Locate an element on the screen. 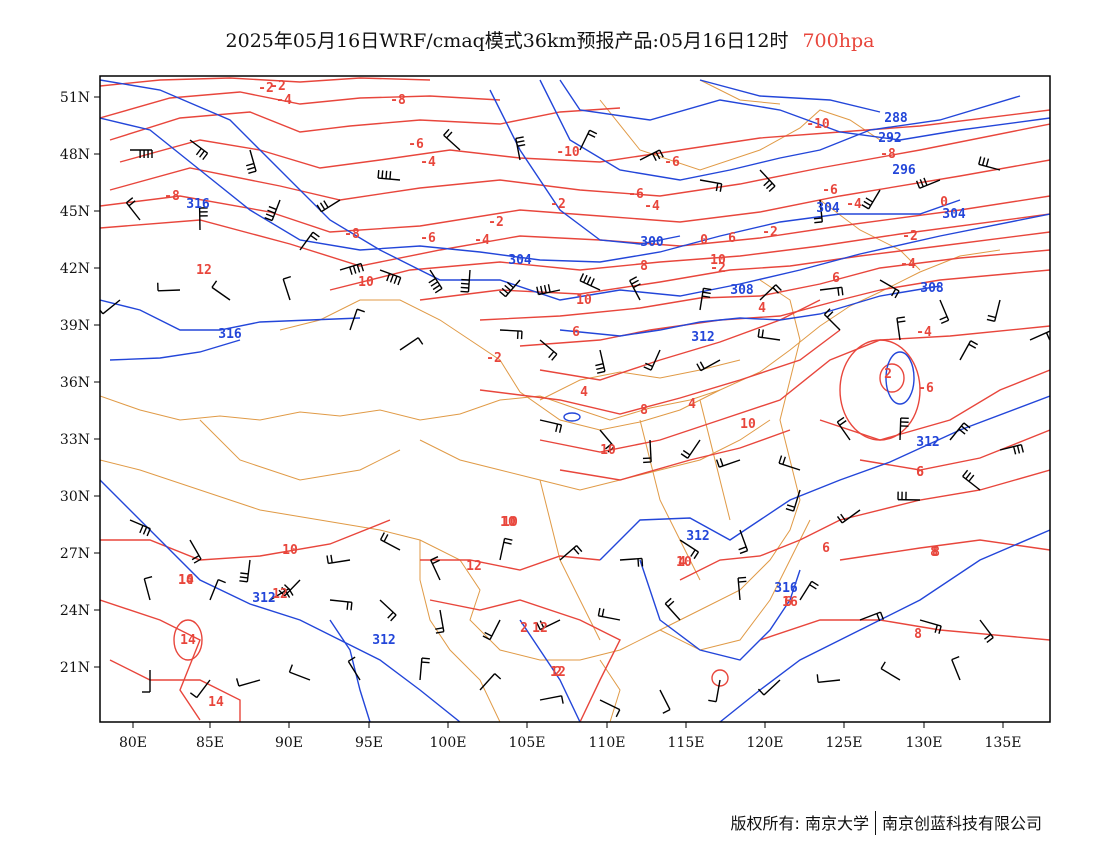  temperature-label: -4 is located at coordinates (924, 332).